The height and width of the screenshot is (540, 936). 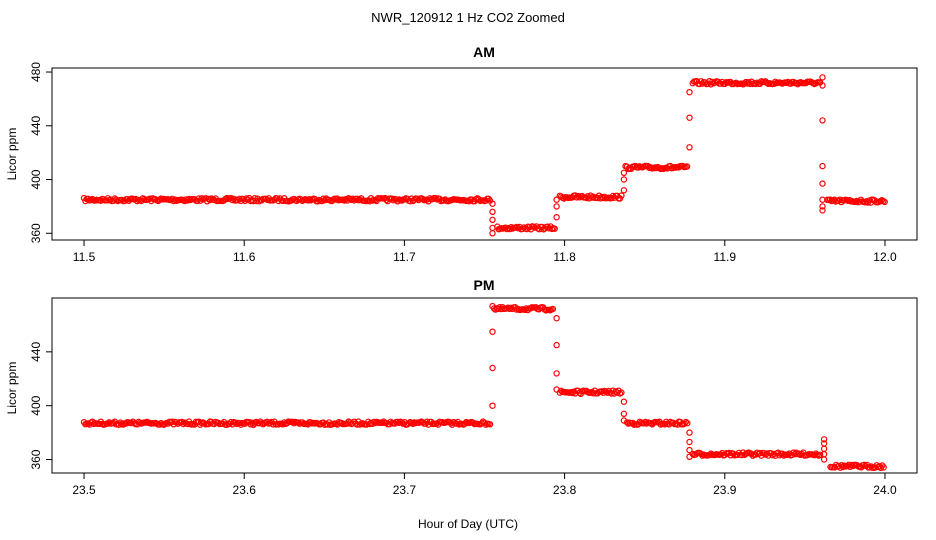 I want to click on pm-ytick-label: 360, so click(x=36, y=459).